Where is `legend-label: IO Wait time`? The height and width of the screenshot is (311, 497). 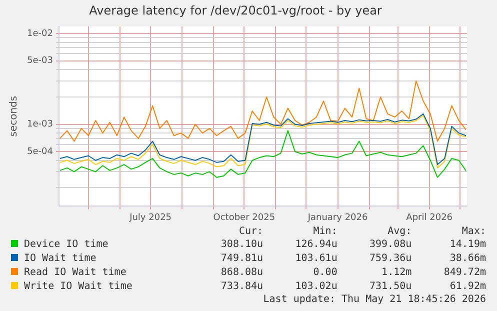 legend-label: IO Wait time is located at coordinates (60, 259).